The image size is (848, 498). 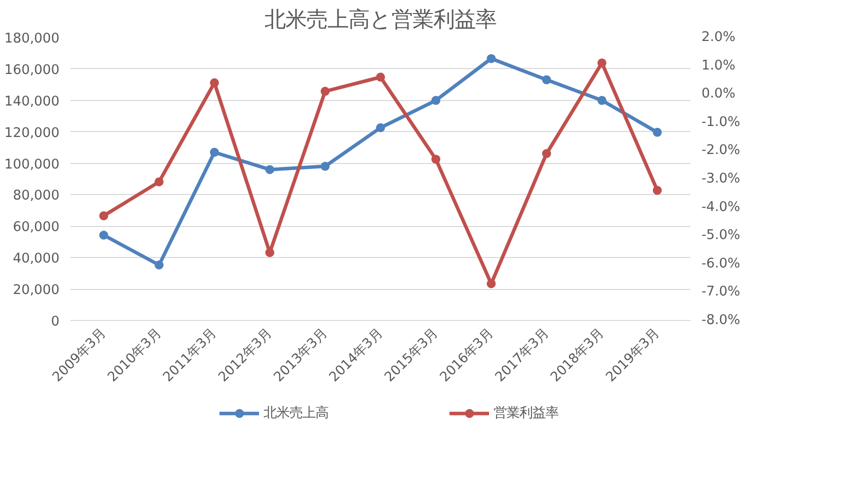 What do you see at coordinates (526, 413) in the screenshot?
I see `legend-label: 営業利益率` at bounding box center [526, 413].